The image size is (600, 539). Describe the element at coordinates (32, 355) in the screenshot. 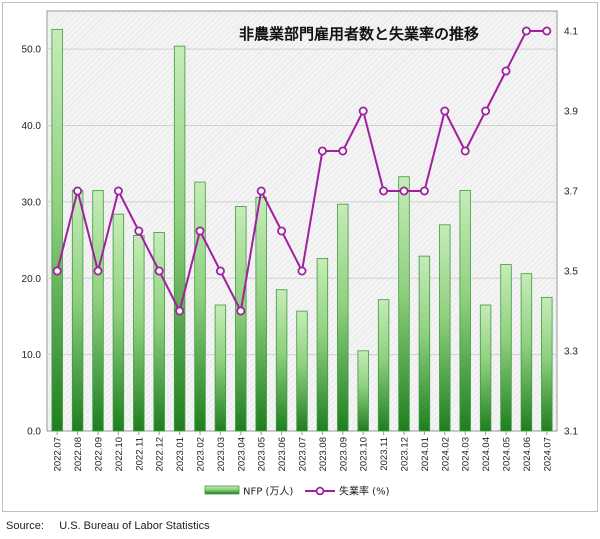

I see `left-tick-label: 10.0` at that location.